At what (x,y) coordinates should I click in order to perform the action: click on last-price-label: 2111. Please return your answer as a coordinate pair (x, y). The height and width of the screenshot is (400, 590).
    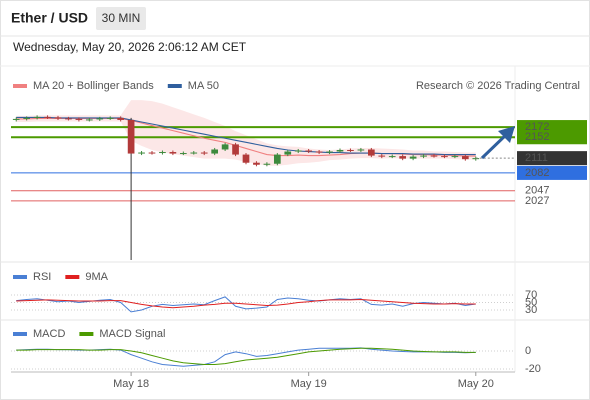
    Looking at the image, I should click on (536, 158).